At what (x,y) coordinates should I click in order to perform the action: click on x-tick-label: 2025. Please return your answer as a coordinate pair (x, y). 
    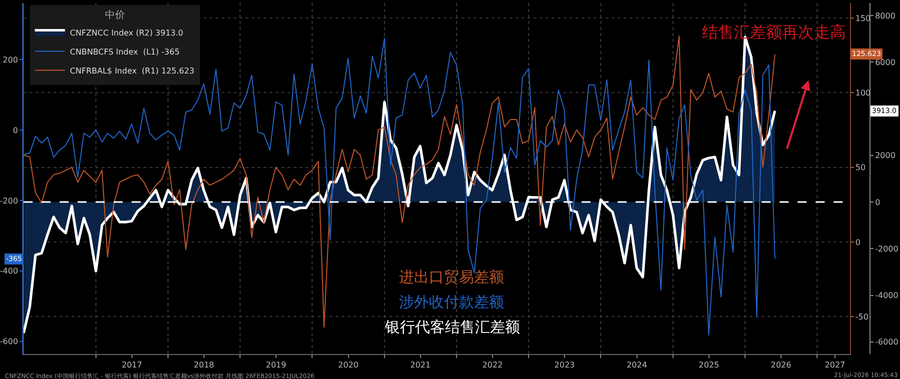
    Looking at the image, I should click on (709, 365).